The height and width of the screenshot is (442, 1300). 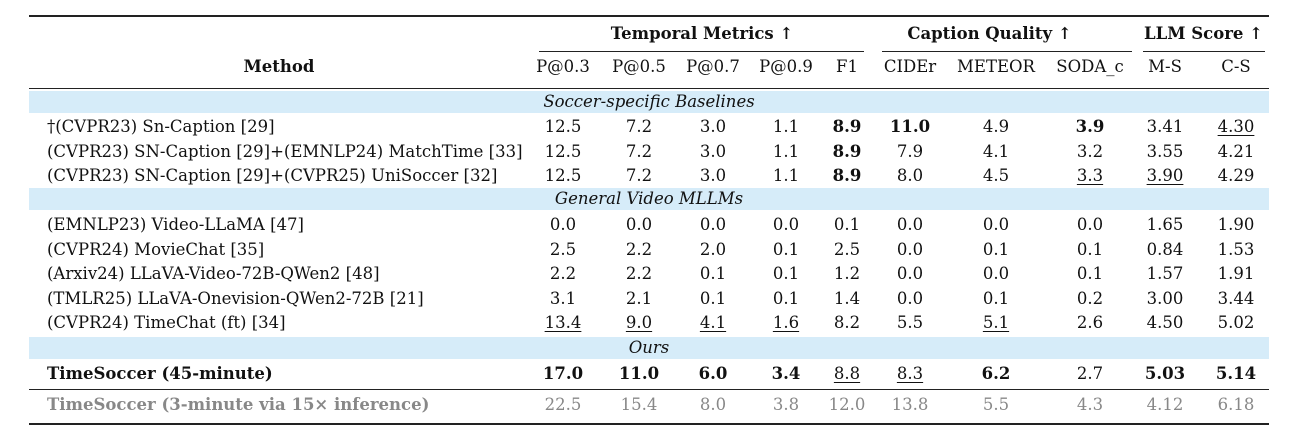 What do you see at coordinates (910, 66) in the screenshot?
I see `column-header: CIDEr` at bounding box center [910, 66].